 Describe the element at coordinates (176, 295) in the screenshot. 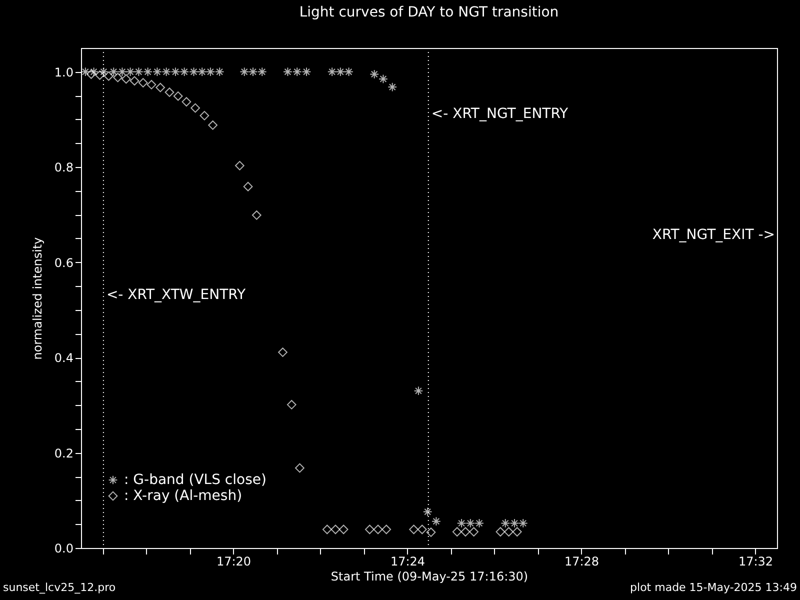

I see `ref-line-label: <- XRT_XTW_ENTRY` at that location.